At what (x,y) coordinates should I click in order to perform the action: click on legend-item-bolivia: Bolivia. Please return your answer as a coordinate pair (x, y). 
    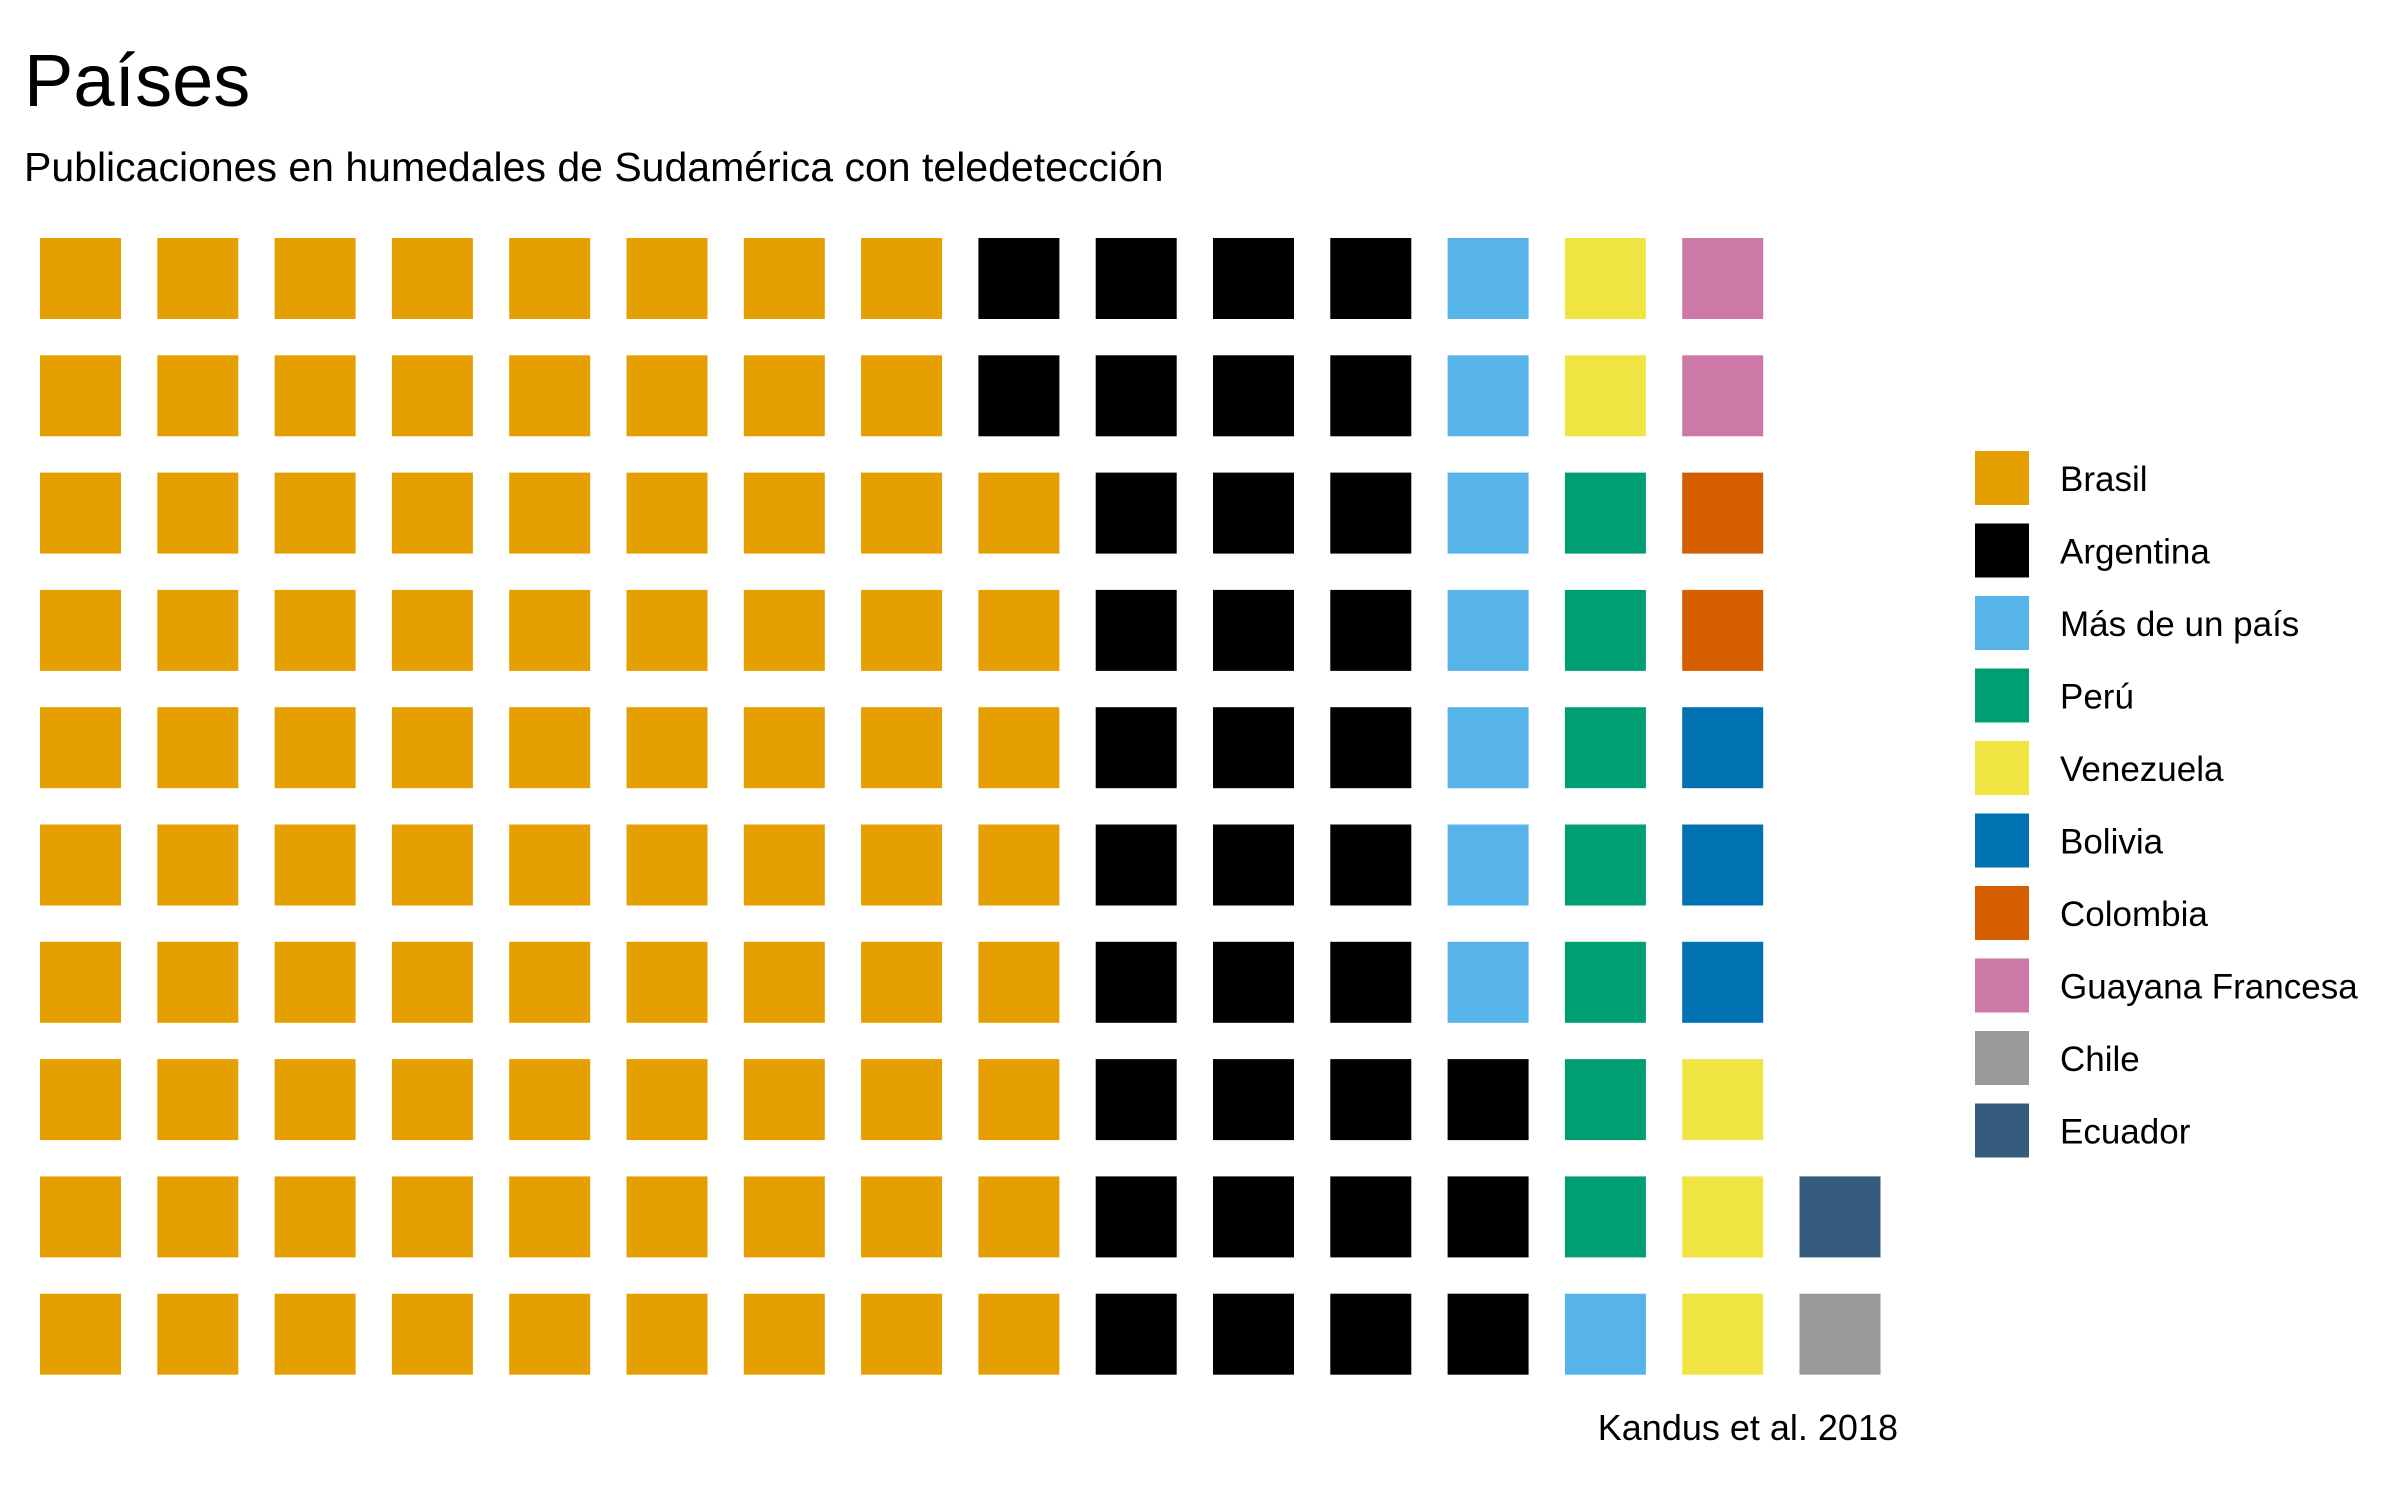
    Looking at the image, I should click on (2069, 840).